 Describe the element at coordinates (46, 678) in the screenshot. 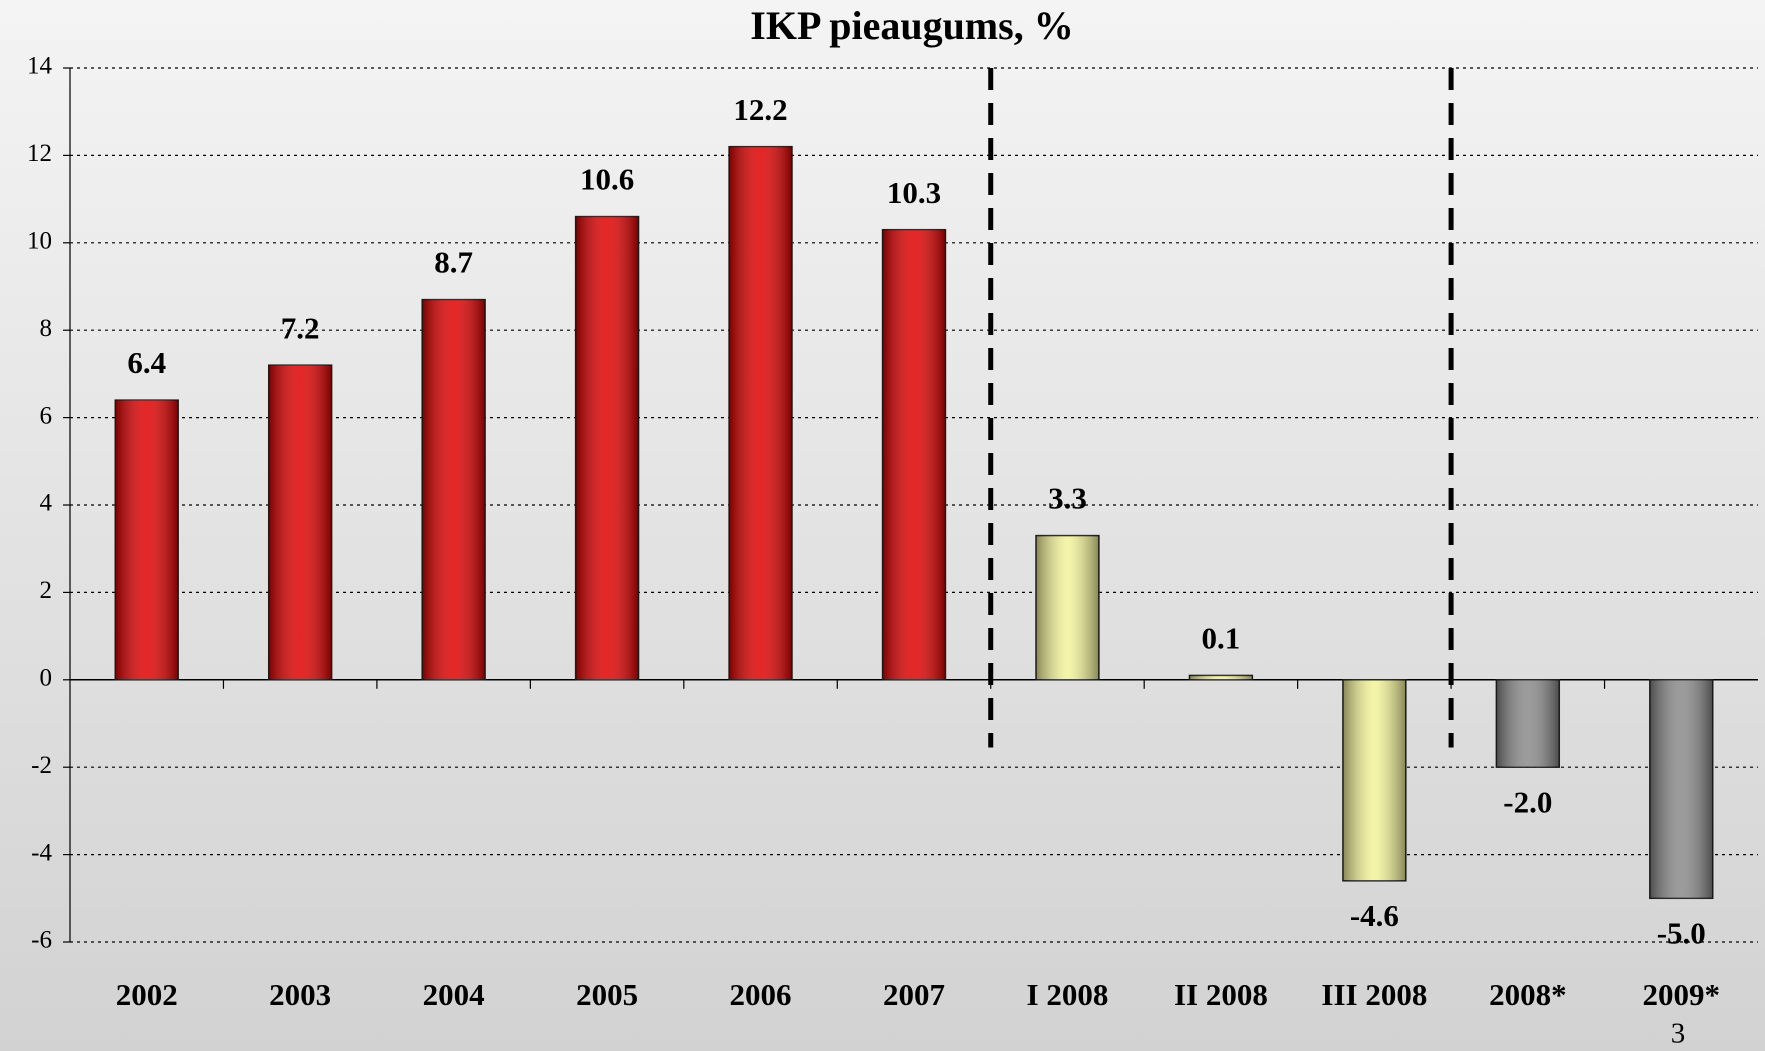

I see `y-tick-label: 0` at that location.